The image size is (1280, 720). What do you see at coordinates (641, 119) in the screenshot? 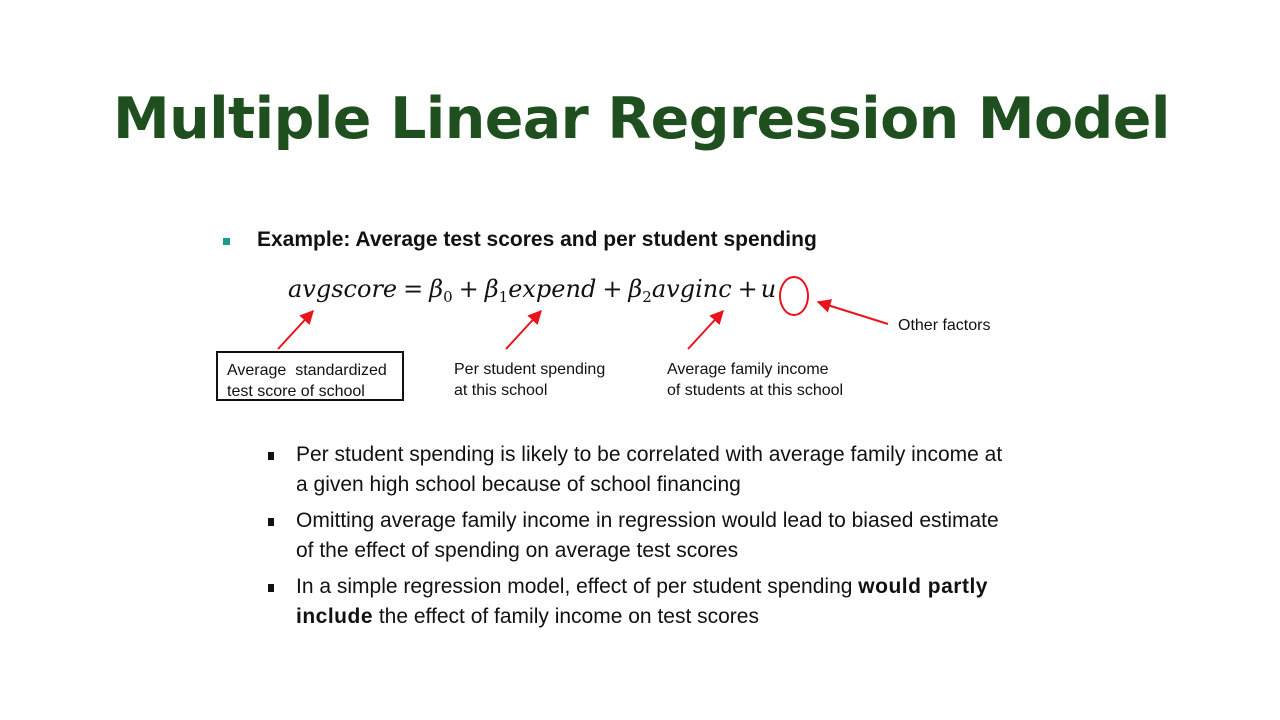
I see `slide-title: Multiple Linear Regression Model` at bounding box center [641, 119].